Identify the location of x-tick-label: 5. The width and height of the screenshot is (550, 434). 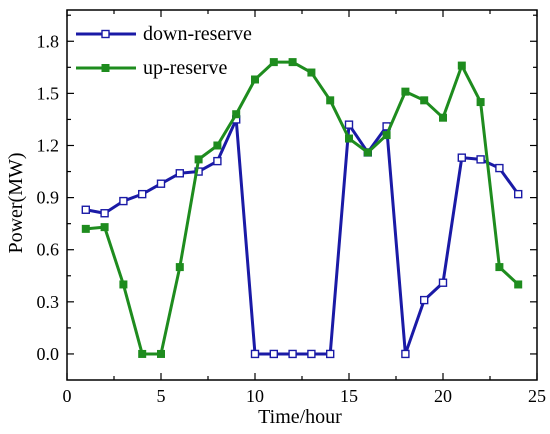
(161, 396).